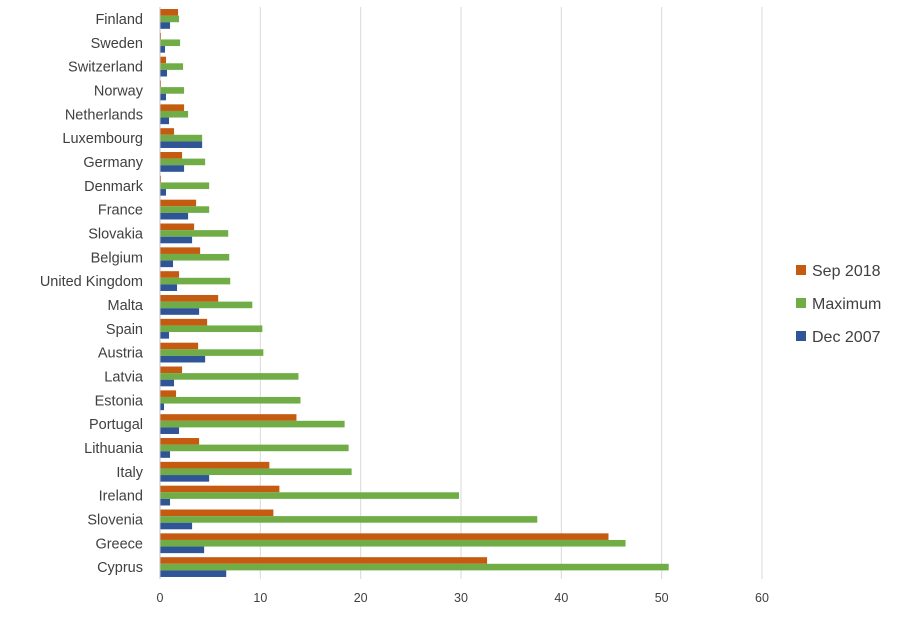 Image resolution: width=906 pixels, height=617 pixels. Describe the element at coordinates (121, 354) in the screenshot. I see `category-label: Austria` at that location.